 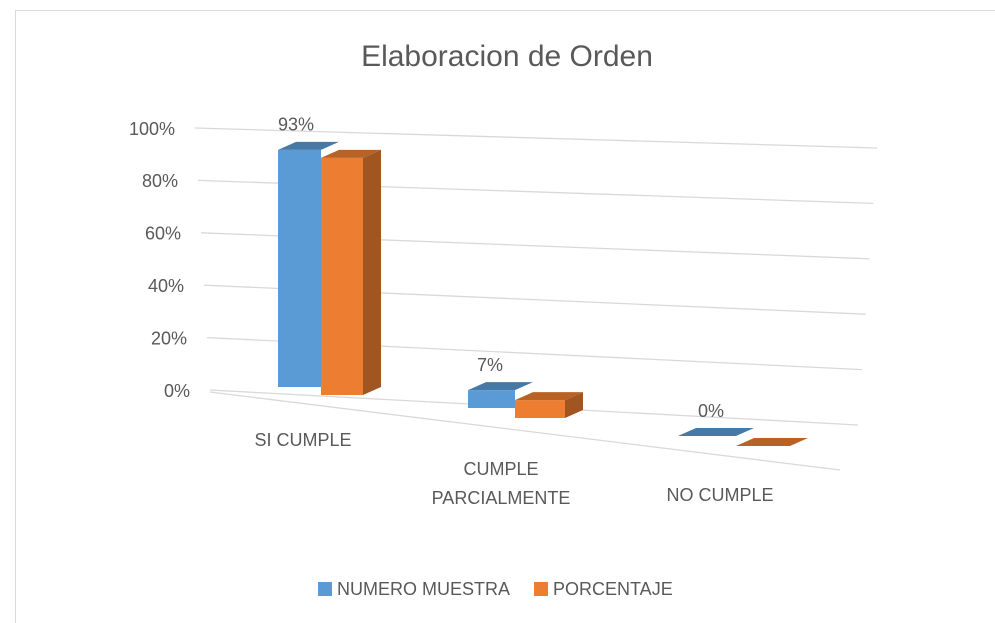 I want to click on x-tick-label: SI CUMPLE, so click(x=303, y=440).